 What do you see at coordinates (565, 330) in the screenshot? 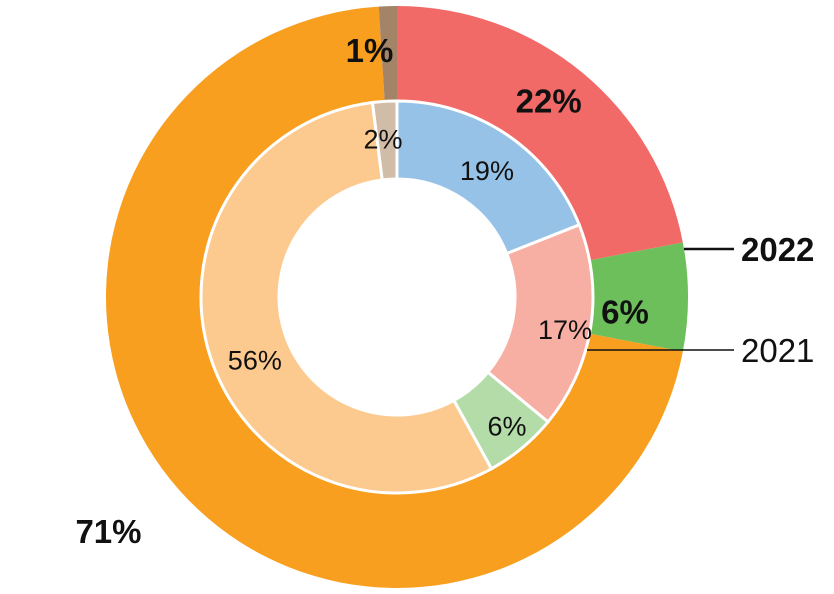
I see `2021-slice-1-label: 17%` at bounding box center [565, 330].